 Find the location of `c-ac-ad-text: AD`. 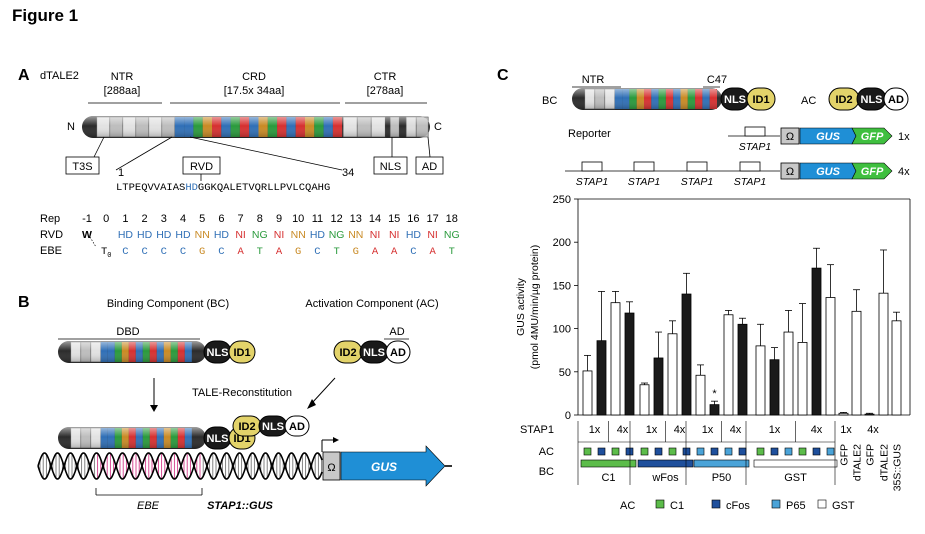

c-ac-ad-text: AD is located at coordinates (896, 100).